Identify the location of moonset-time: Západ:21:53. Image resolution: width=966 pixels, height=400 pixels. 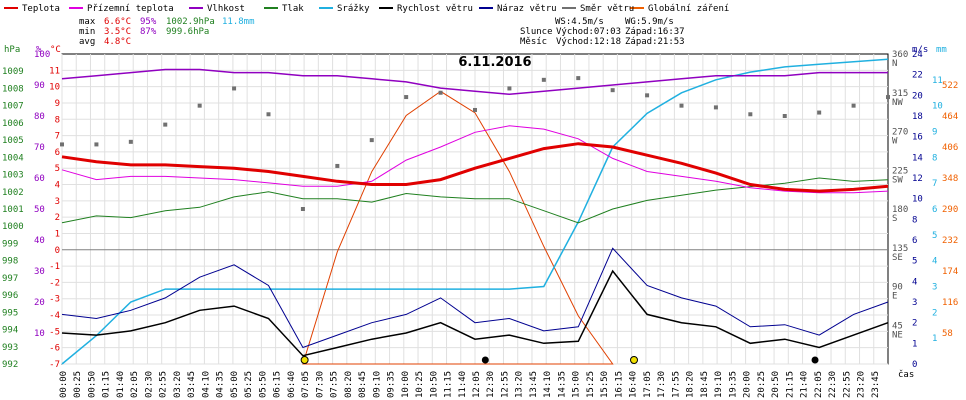
(655, 42).